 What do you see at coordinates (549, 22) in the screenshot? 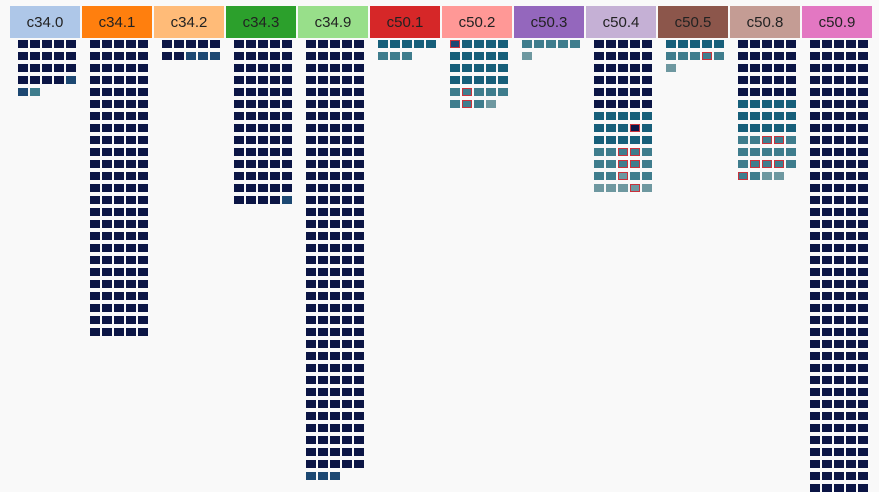
I see `column-header: c50.3` at bounding box center [549, 22].